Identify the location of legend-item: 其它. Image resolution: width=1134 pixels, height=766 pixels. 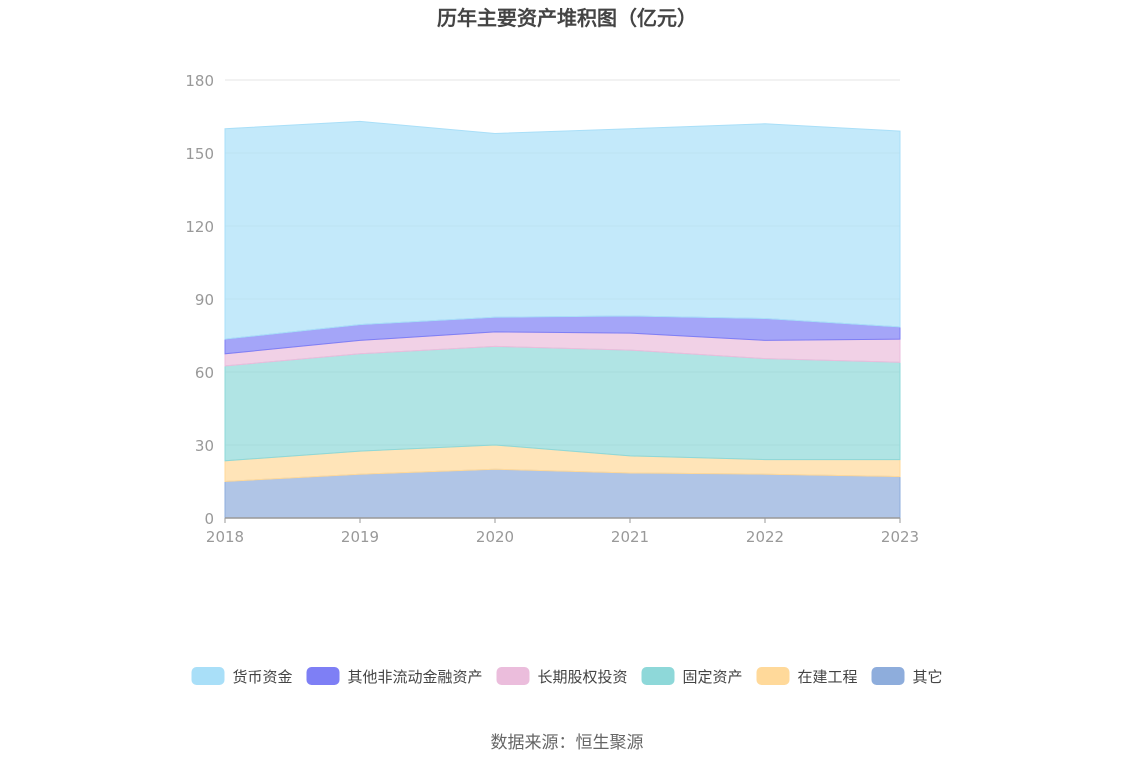
(907, 676).